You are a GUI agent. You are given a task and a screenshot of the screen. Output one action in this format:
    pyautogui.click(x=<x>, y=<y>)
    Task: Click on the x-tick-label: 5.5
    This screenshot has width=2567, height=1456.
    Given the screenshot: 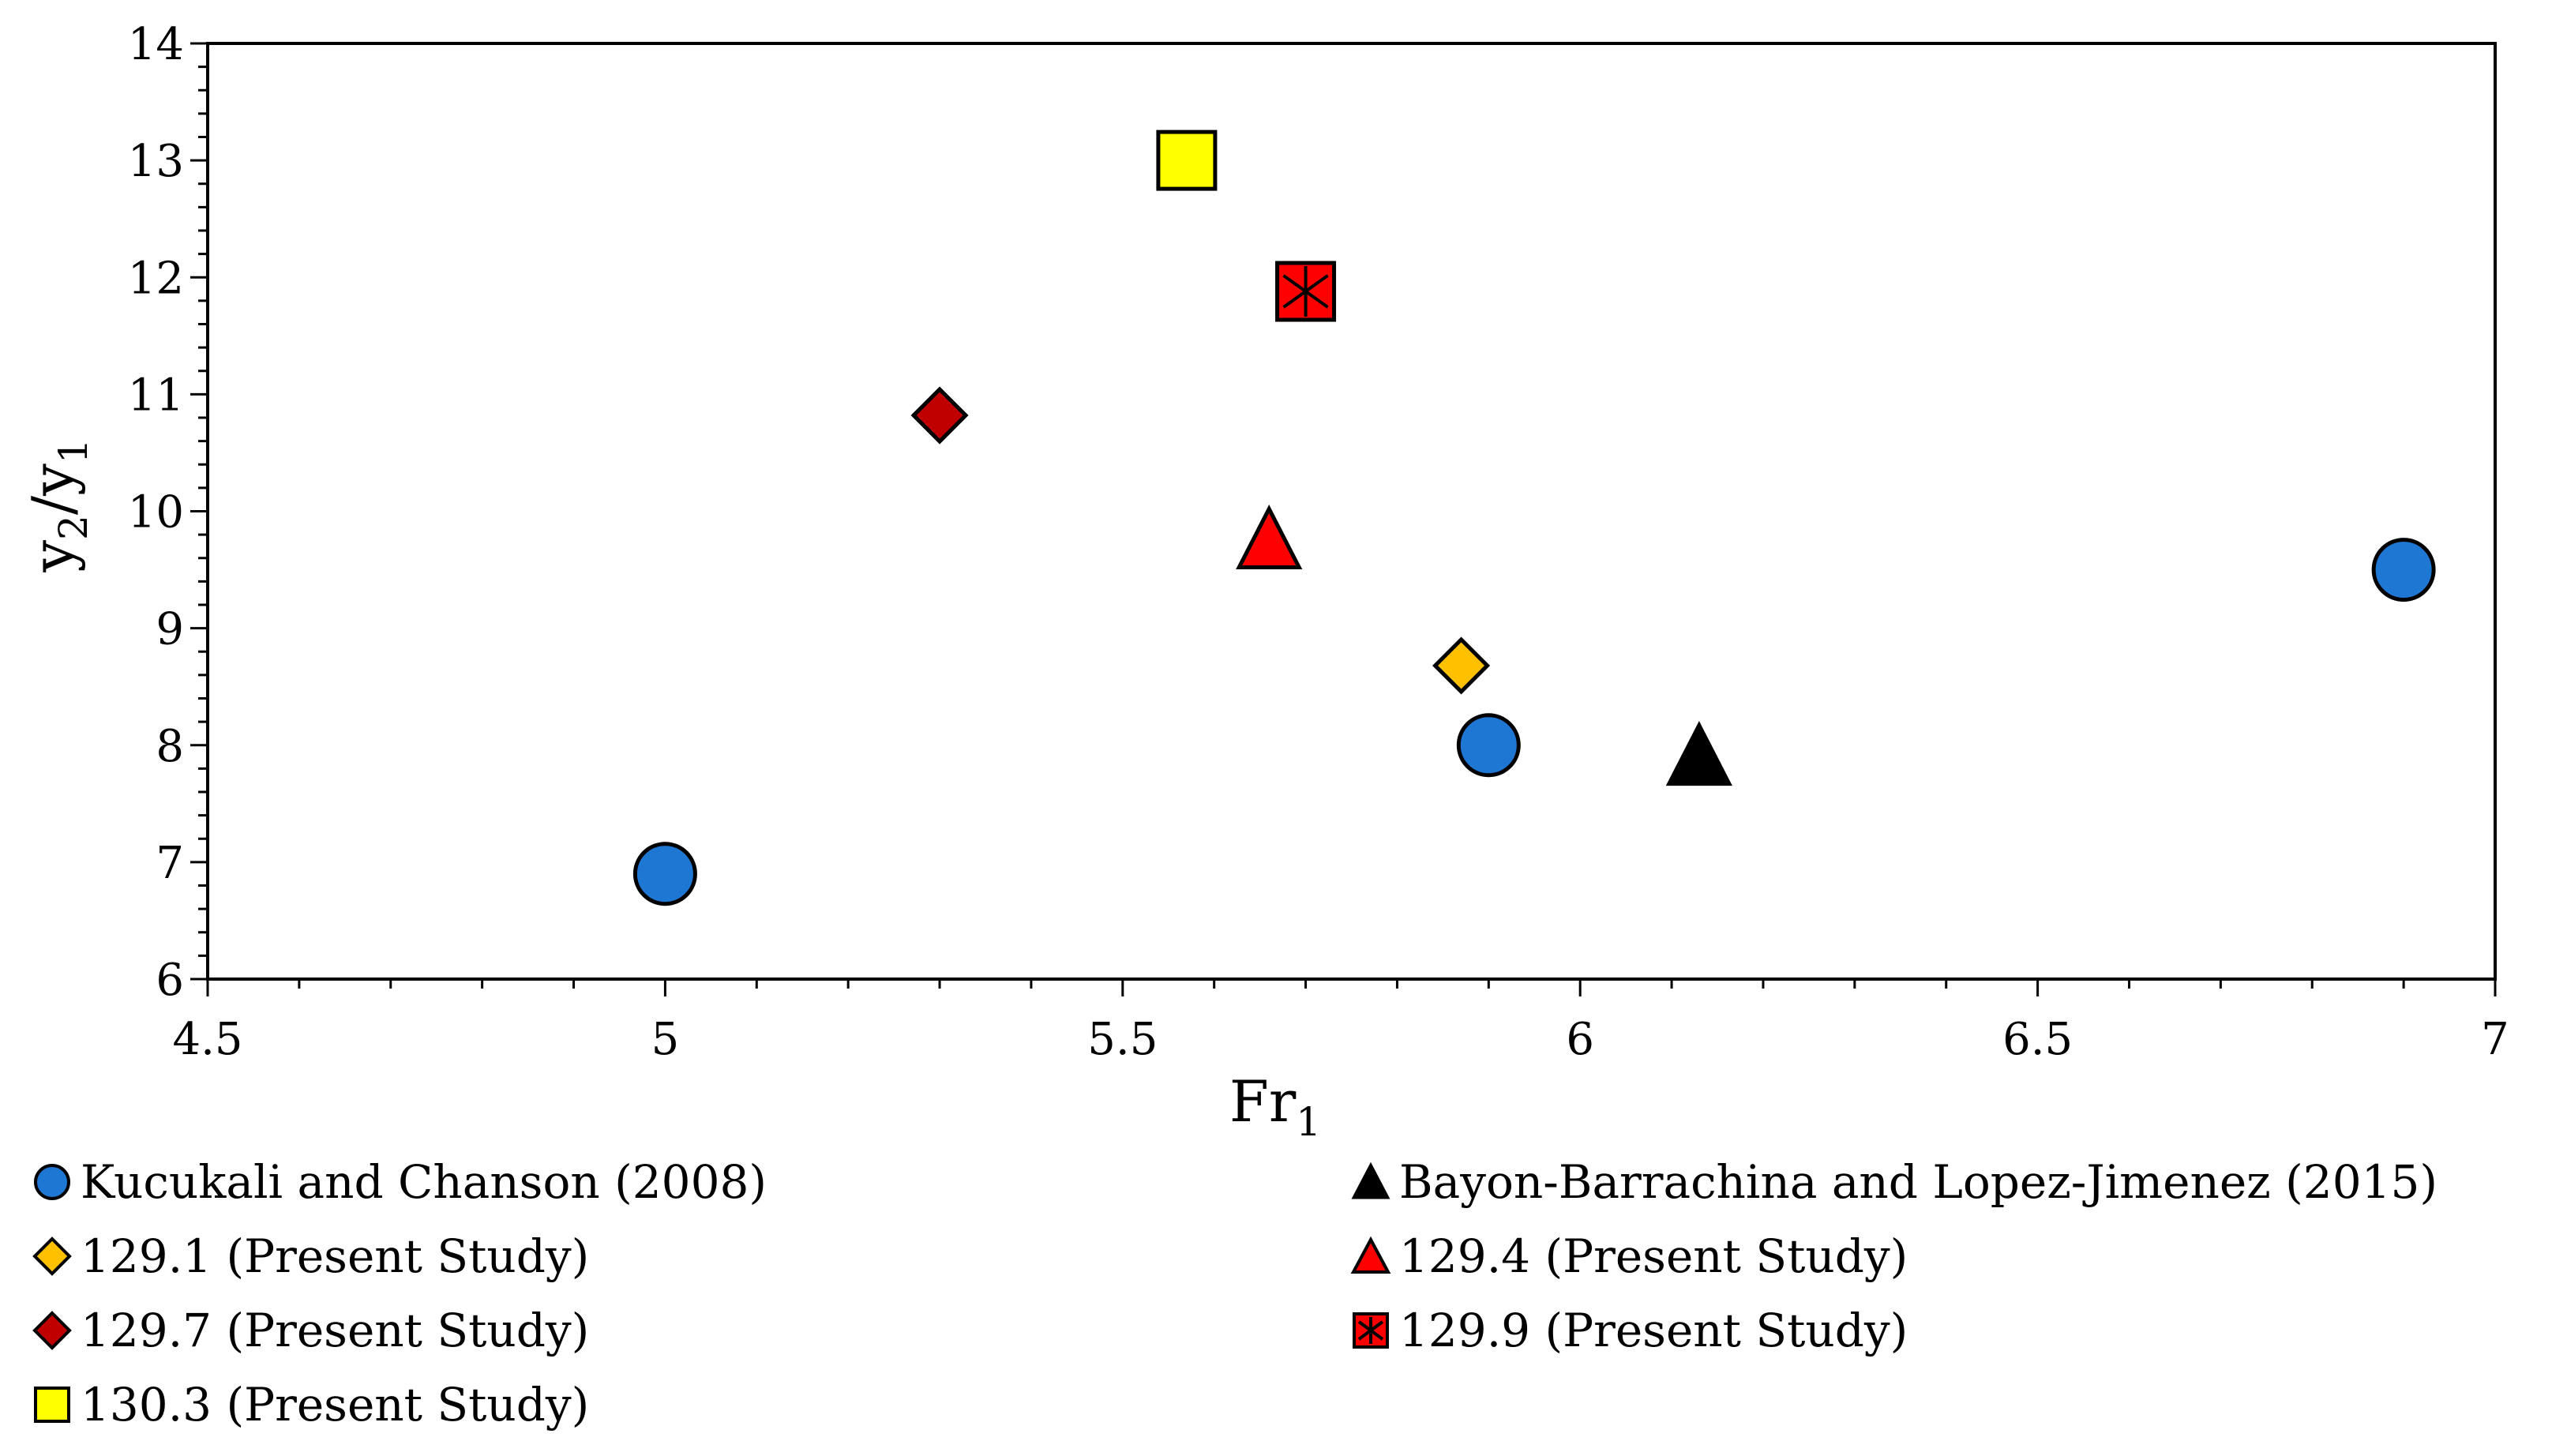 What is the action you would take?
    pyautogui.click(x=1122, y=1039)
    